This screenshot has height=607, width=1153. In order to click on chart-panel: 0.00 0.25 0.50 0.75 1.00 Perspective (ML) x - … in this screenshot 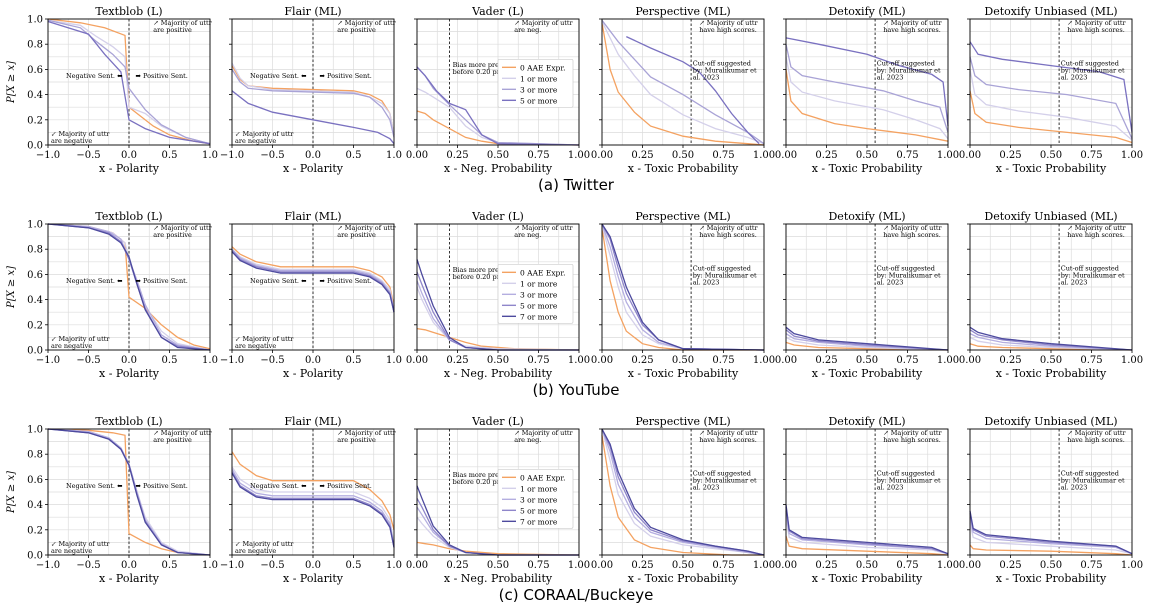, I will do `click(683, 90)`.